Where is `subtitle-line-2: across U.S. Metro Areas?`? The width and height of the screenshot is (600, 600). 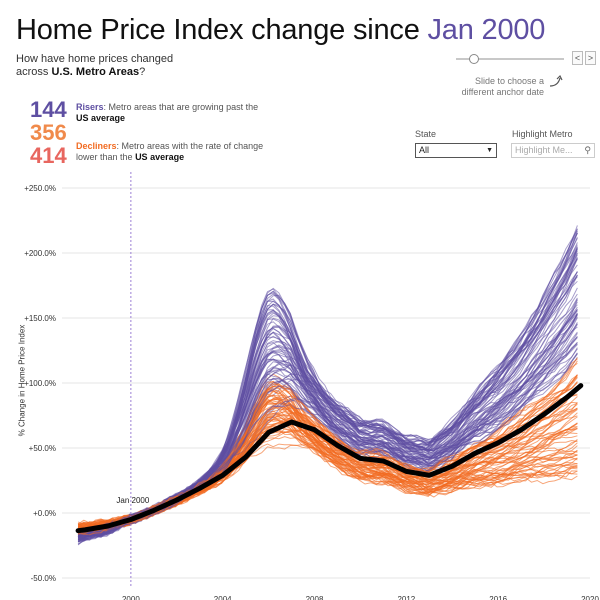
subtitle-line-2: across U.S. Metro Areas? is located at coordinates (116, 72).